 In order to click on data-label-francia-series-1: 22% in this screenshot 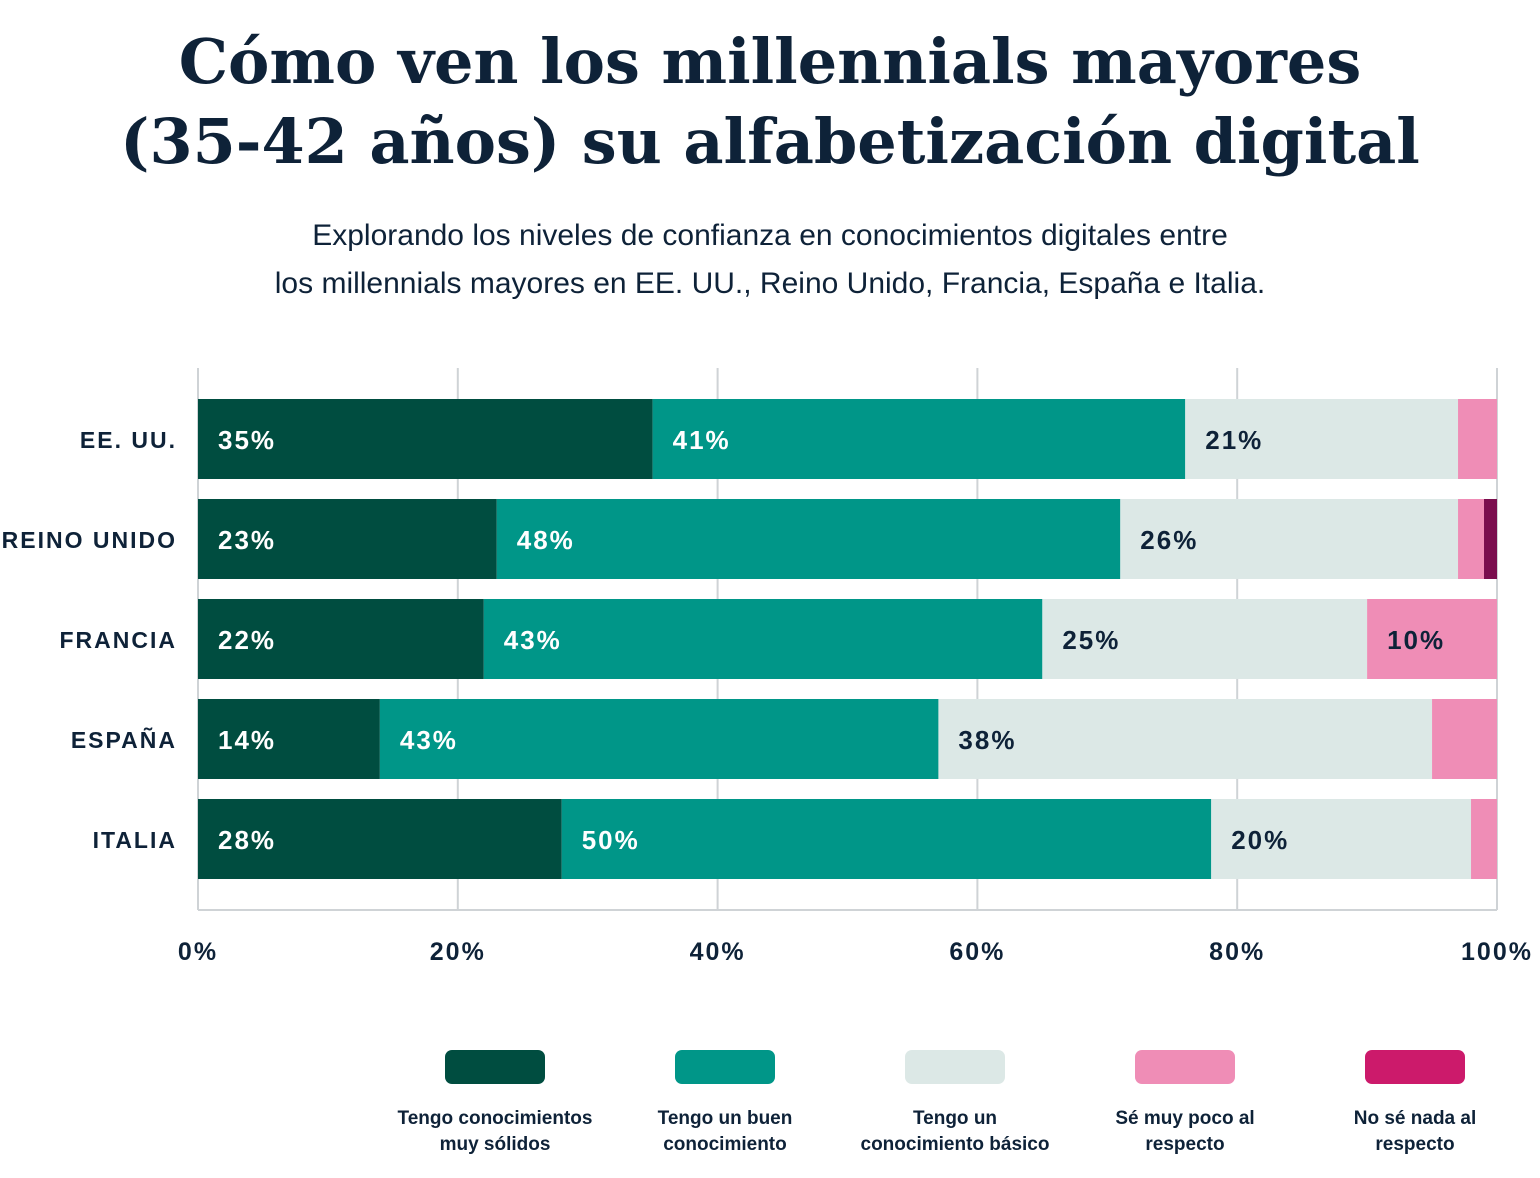, I will do `click(247, 640)`.